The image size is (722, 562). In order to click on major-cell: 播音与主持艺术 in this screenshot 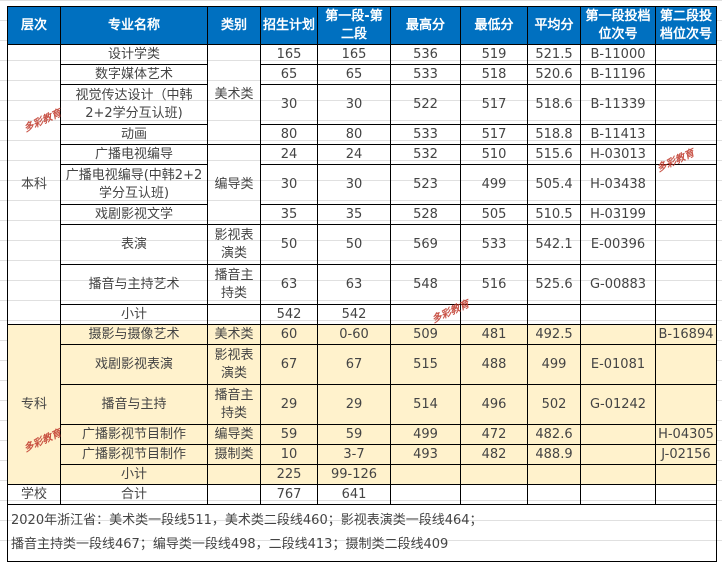, I will do `click(134, 284)`.